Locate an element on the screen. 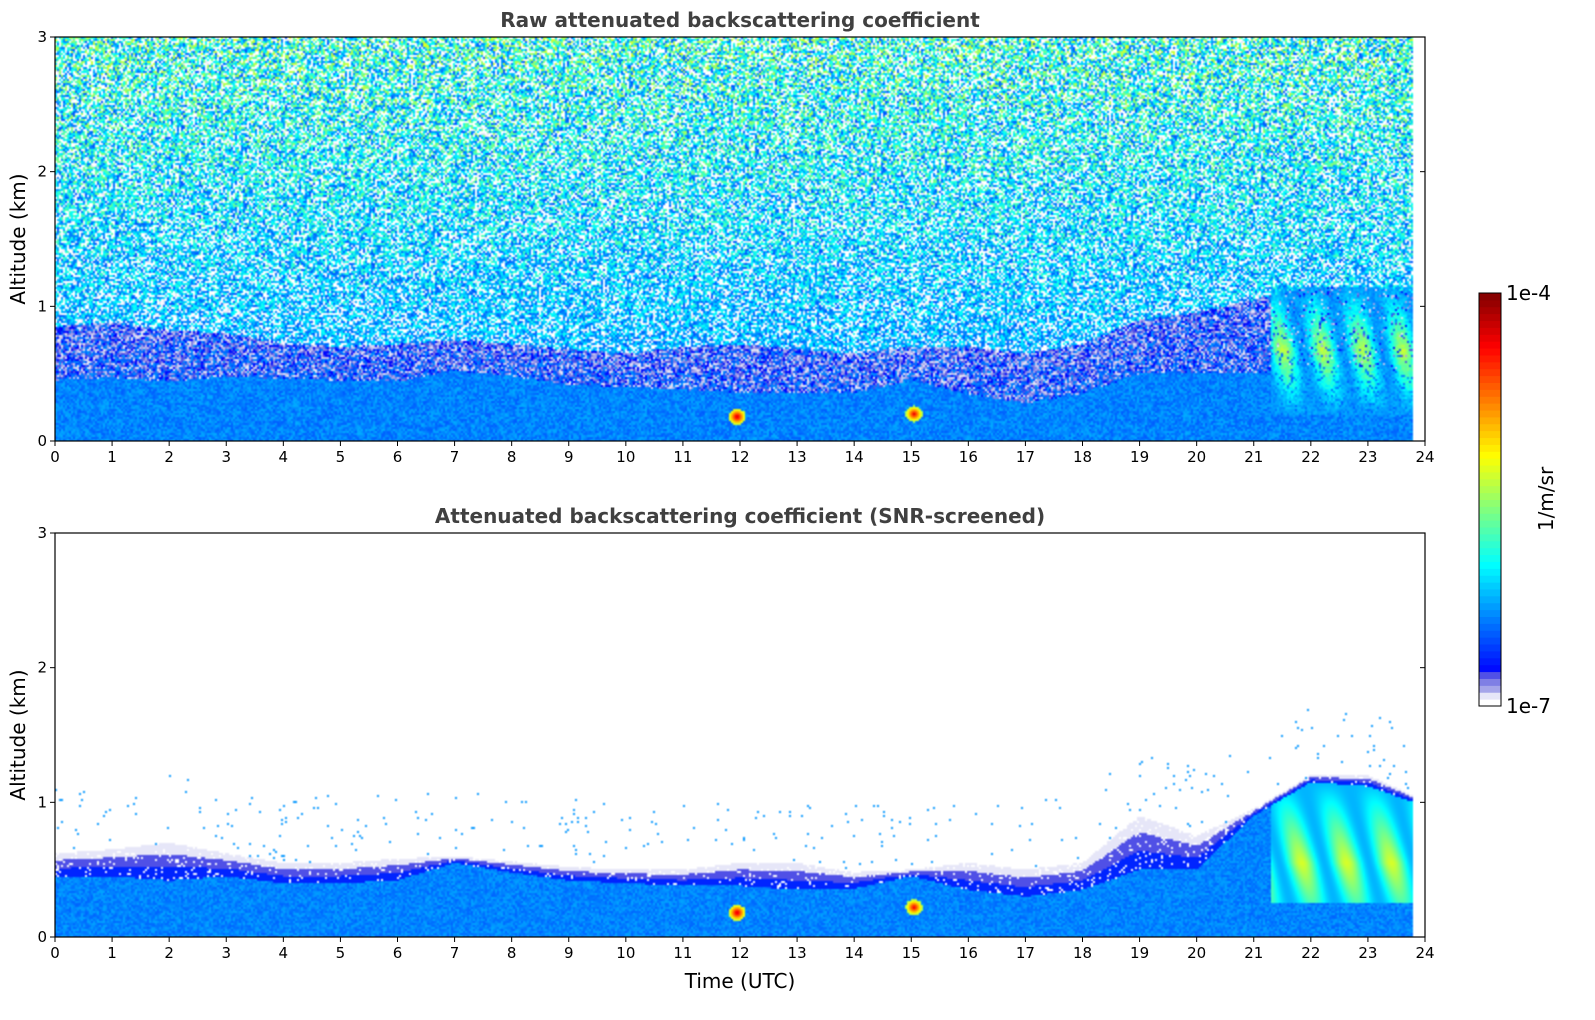 The width and height of the screenshot is (1595, 1020). colorbar-scale is located at coordinates (1490, 500).